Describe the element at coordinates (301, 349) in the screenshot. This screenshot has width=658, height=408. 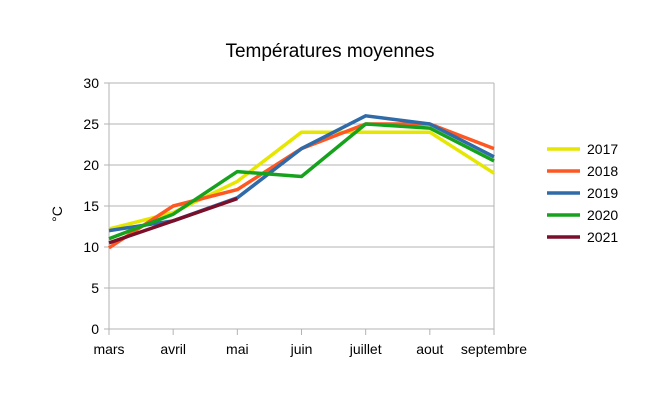
I see `x-tick-label: juin` at that location.